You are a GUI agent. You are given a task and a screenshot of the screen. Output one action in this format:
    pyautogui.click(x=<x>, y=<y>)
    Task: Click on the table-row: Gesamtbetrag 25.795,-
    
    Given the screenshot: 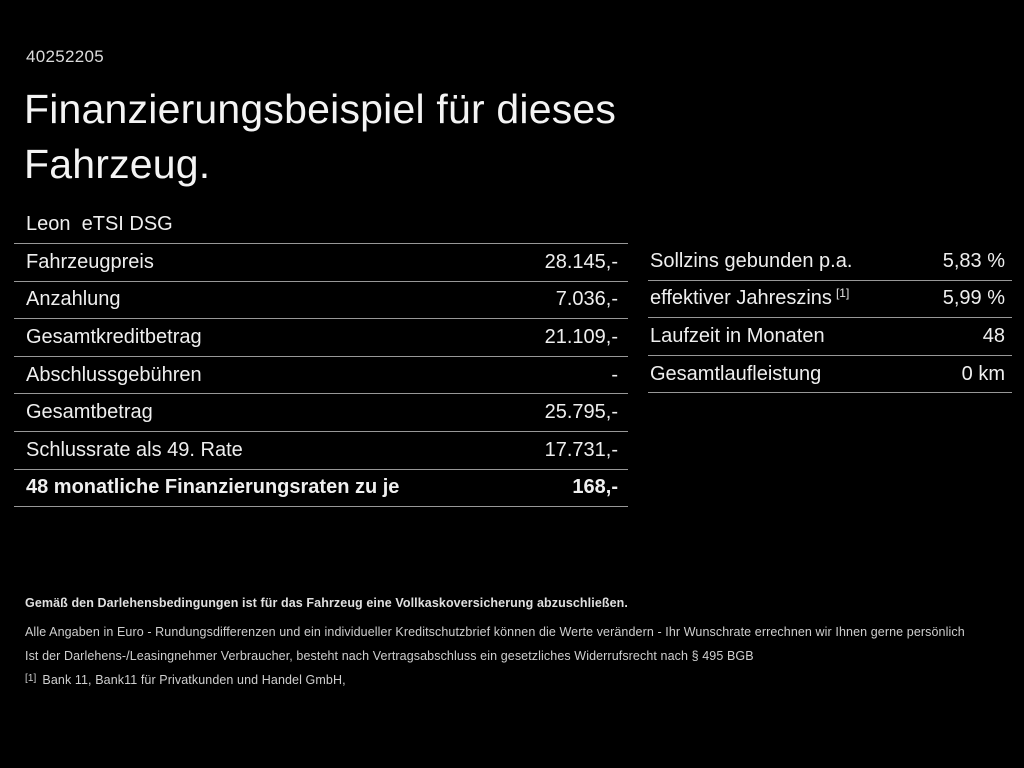 What is the action you would take?
    pyautogui.click(x=321, y=413)
    